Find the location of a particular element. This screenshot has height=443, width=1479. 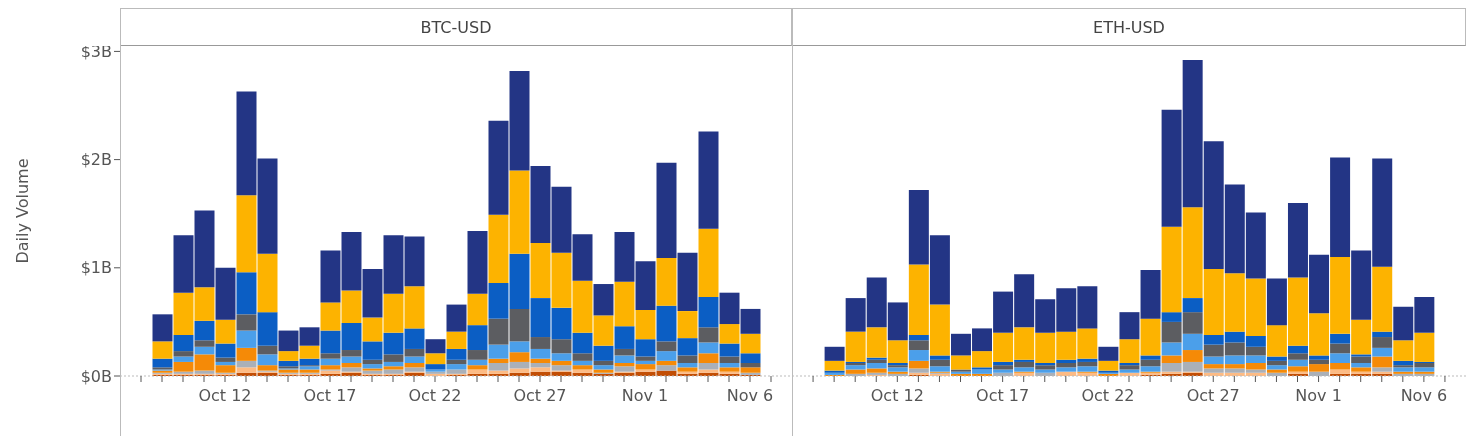

y-tick-label: $0B is located at coordinates (96, 376).